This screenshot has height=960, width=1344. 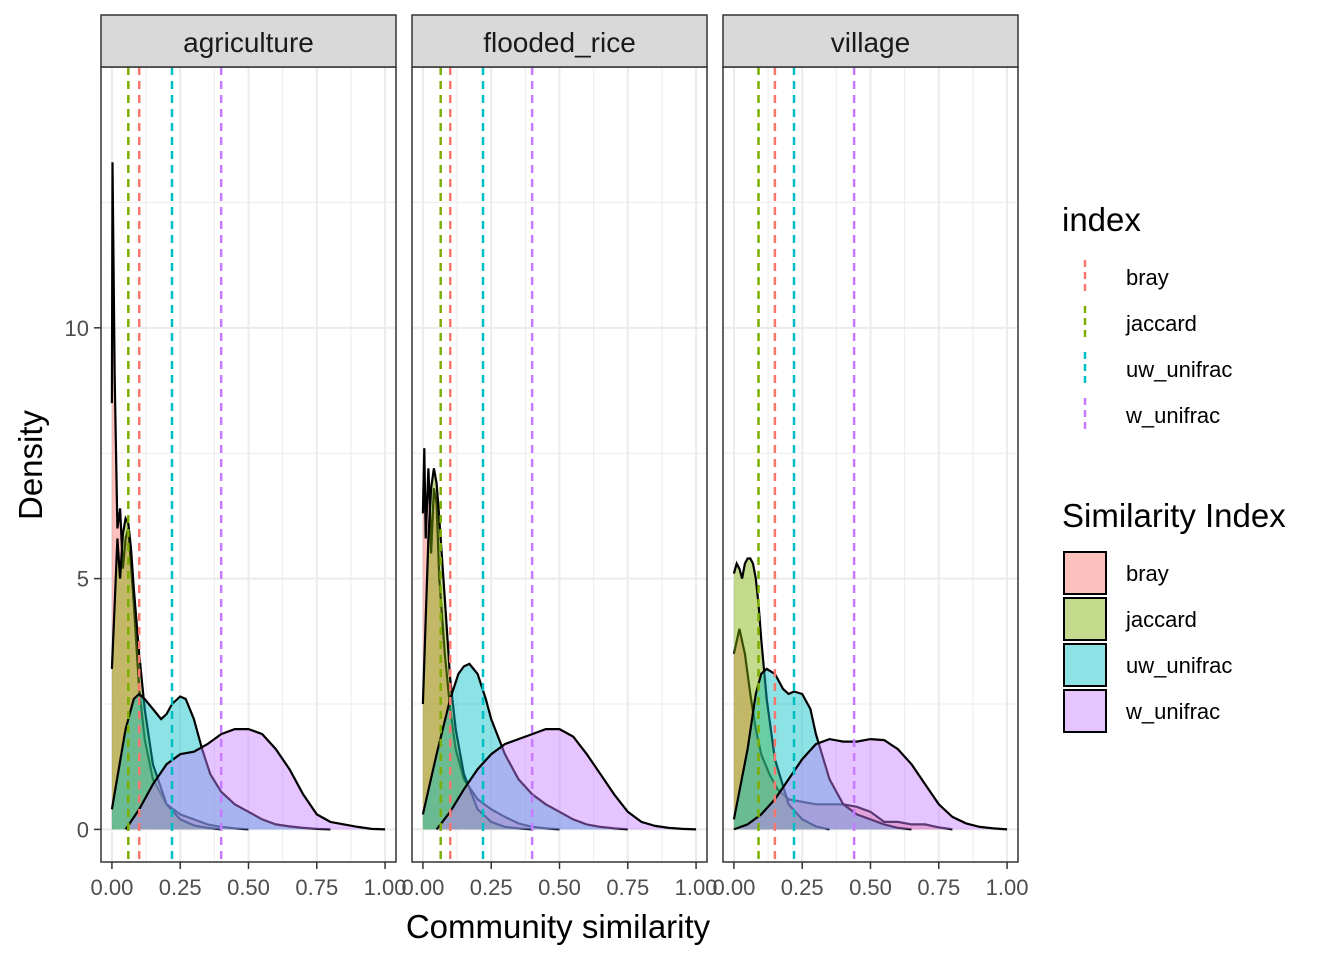 What do you see at coordinates (1179, 665) in the screenshot?
I see `legend-fill-label-uw_unifrac: uw_unifrac` at bounding box center [1179, 665].